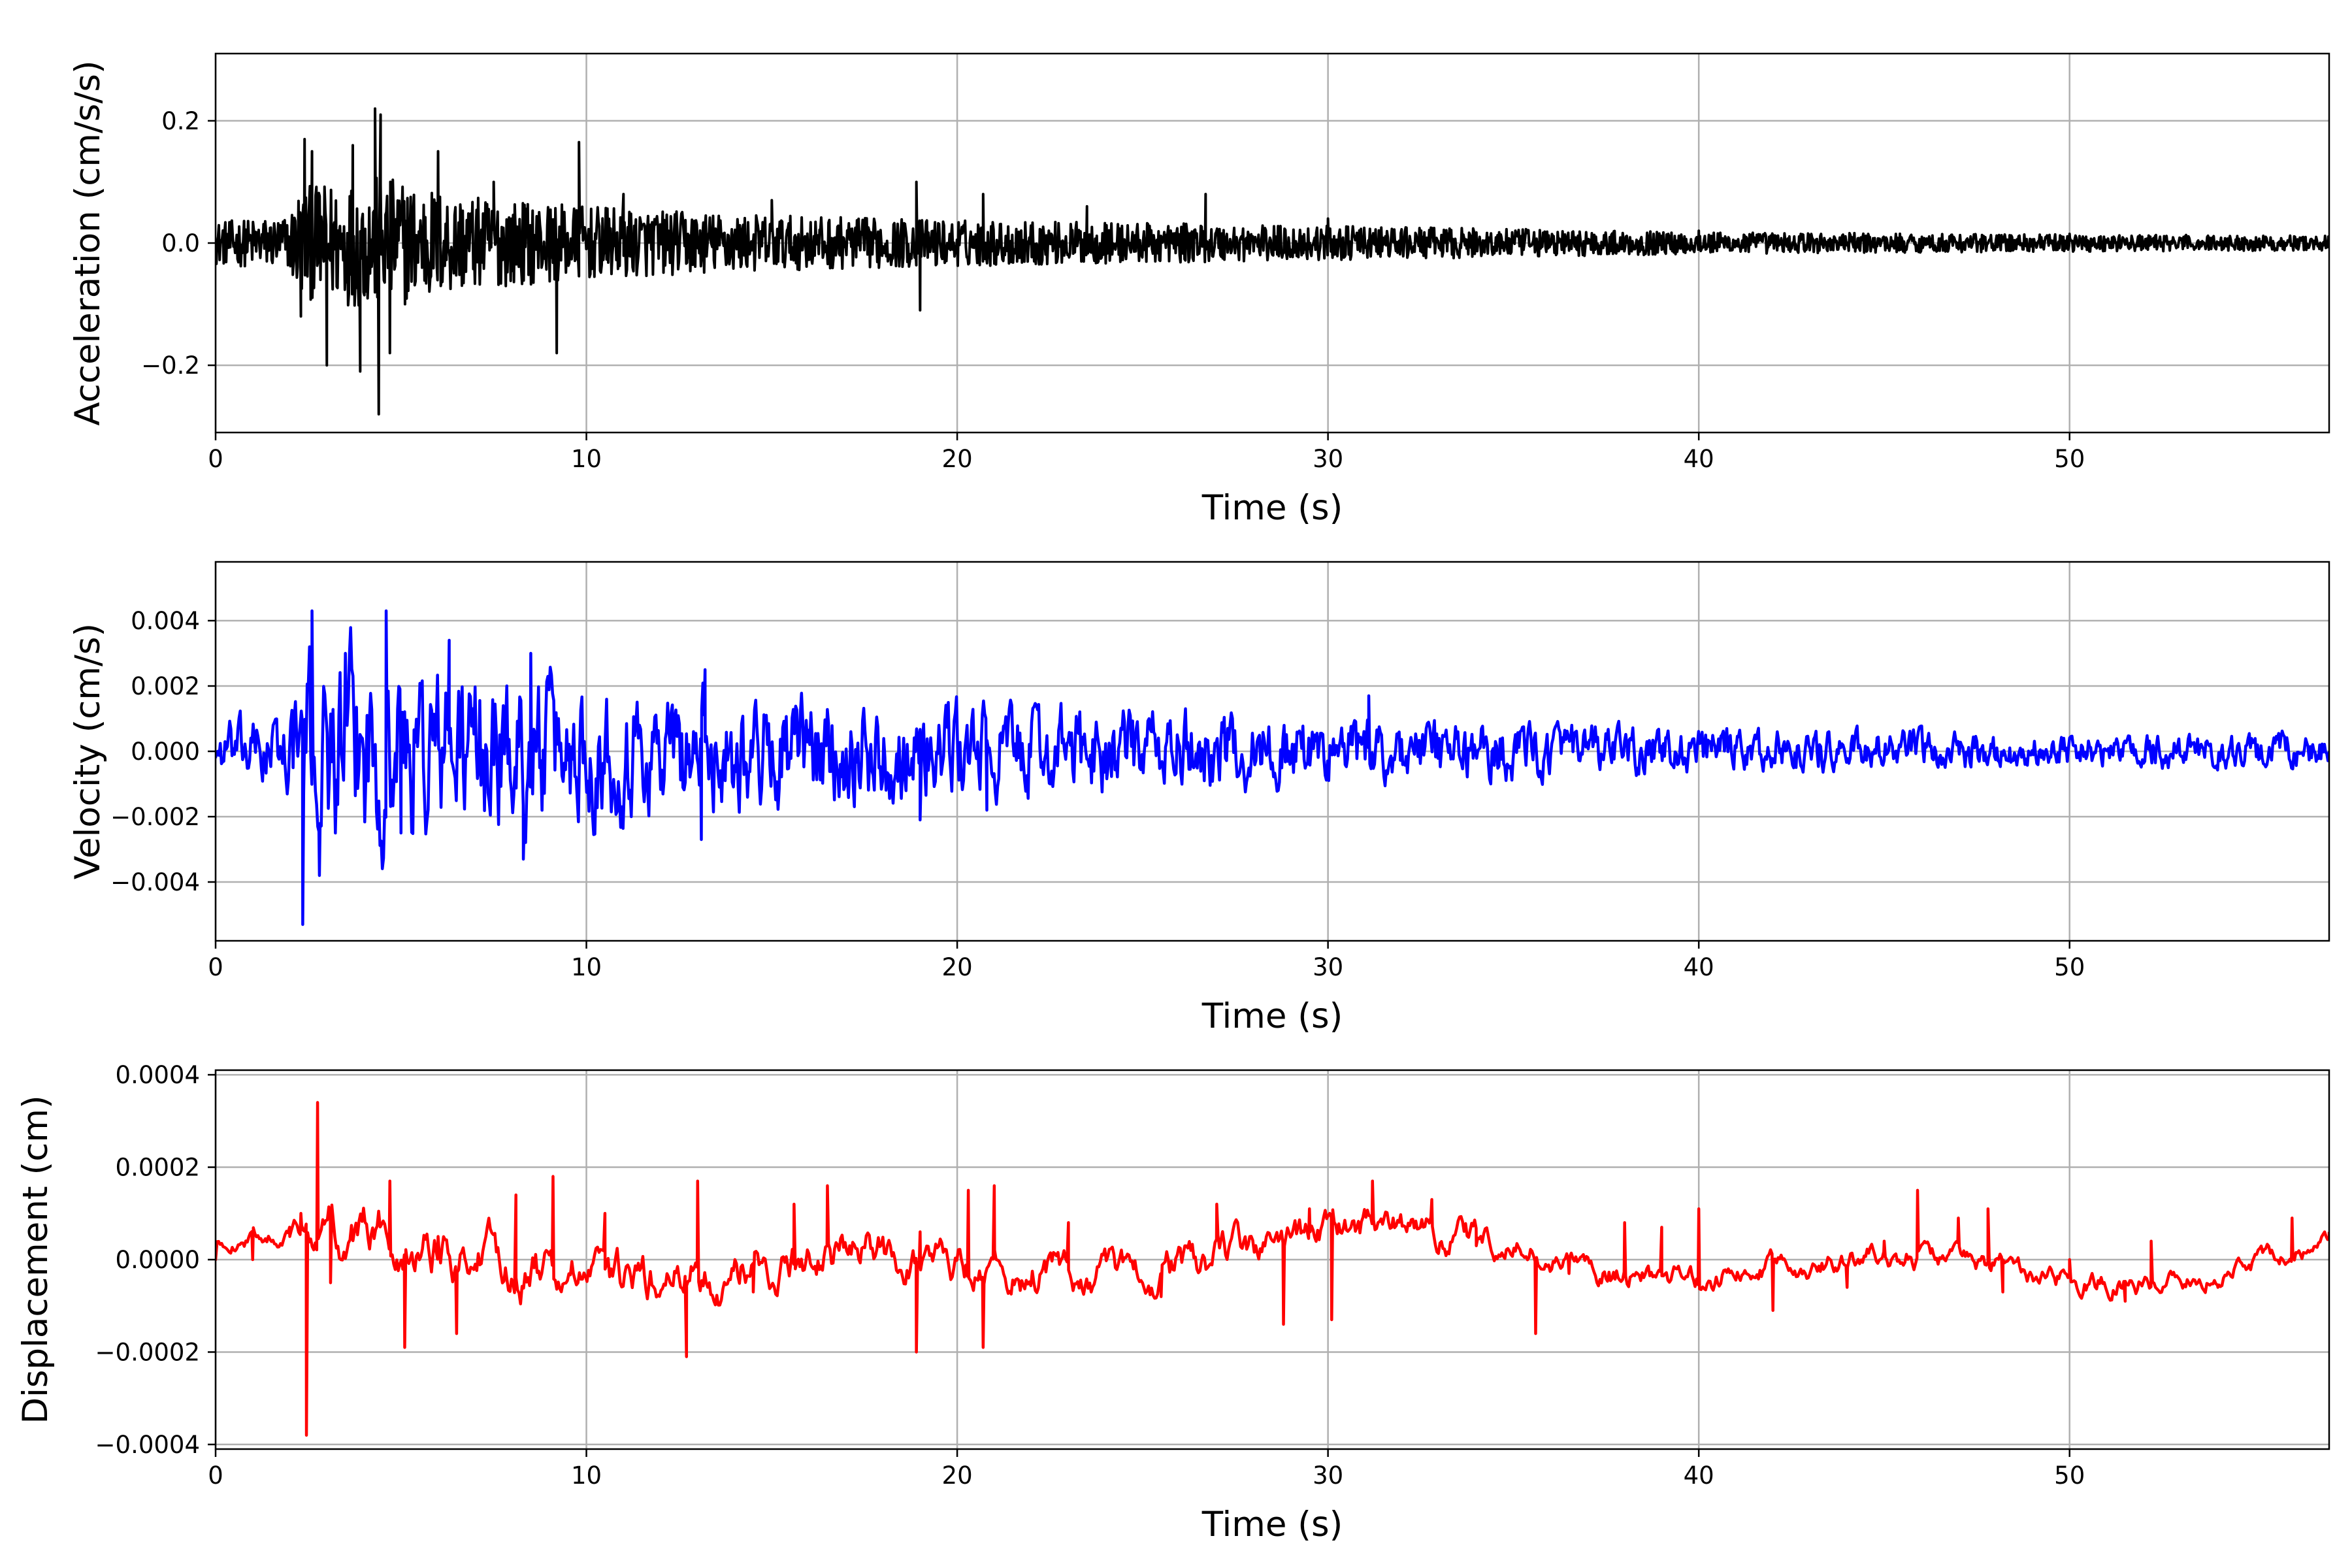 This screenshot has width=2352, height=1568. What do you see at coordinates (1328, 967) in the screenshot?
I see `velocity-xtick-label-3: 30` at bounding box center [1328, 967].